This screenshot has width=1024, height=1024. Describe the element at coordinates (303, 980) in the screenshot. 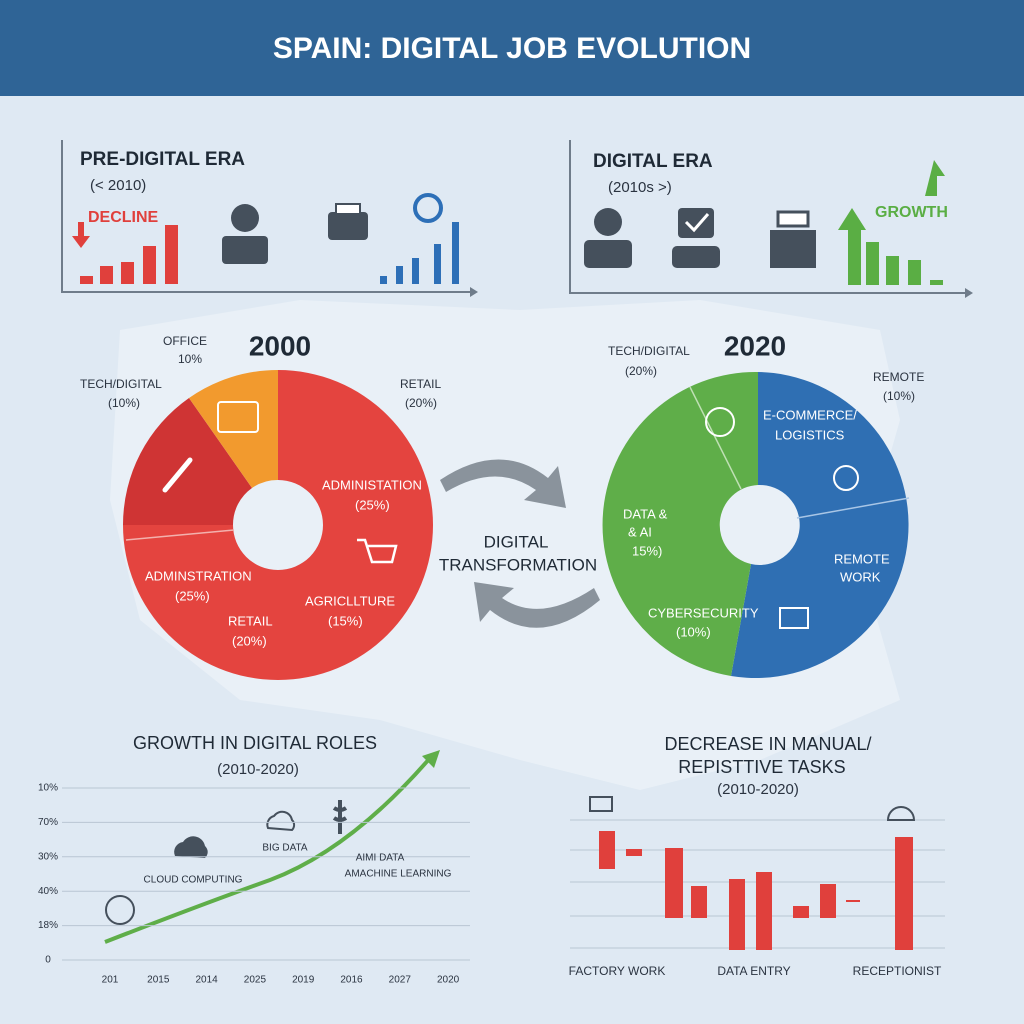

I see `x-axis-label: 2019` at that location.